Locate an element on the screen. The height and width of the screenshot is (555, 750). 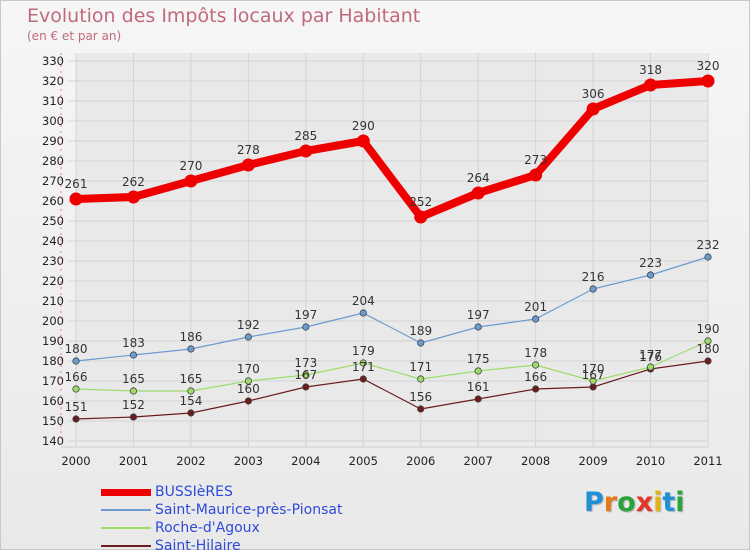
data-label: 151 is located at coordinates (76, 407).